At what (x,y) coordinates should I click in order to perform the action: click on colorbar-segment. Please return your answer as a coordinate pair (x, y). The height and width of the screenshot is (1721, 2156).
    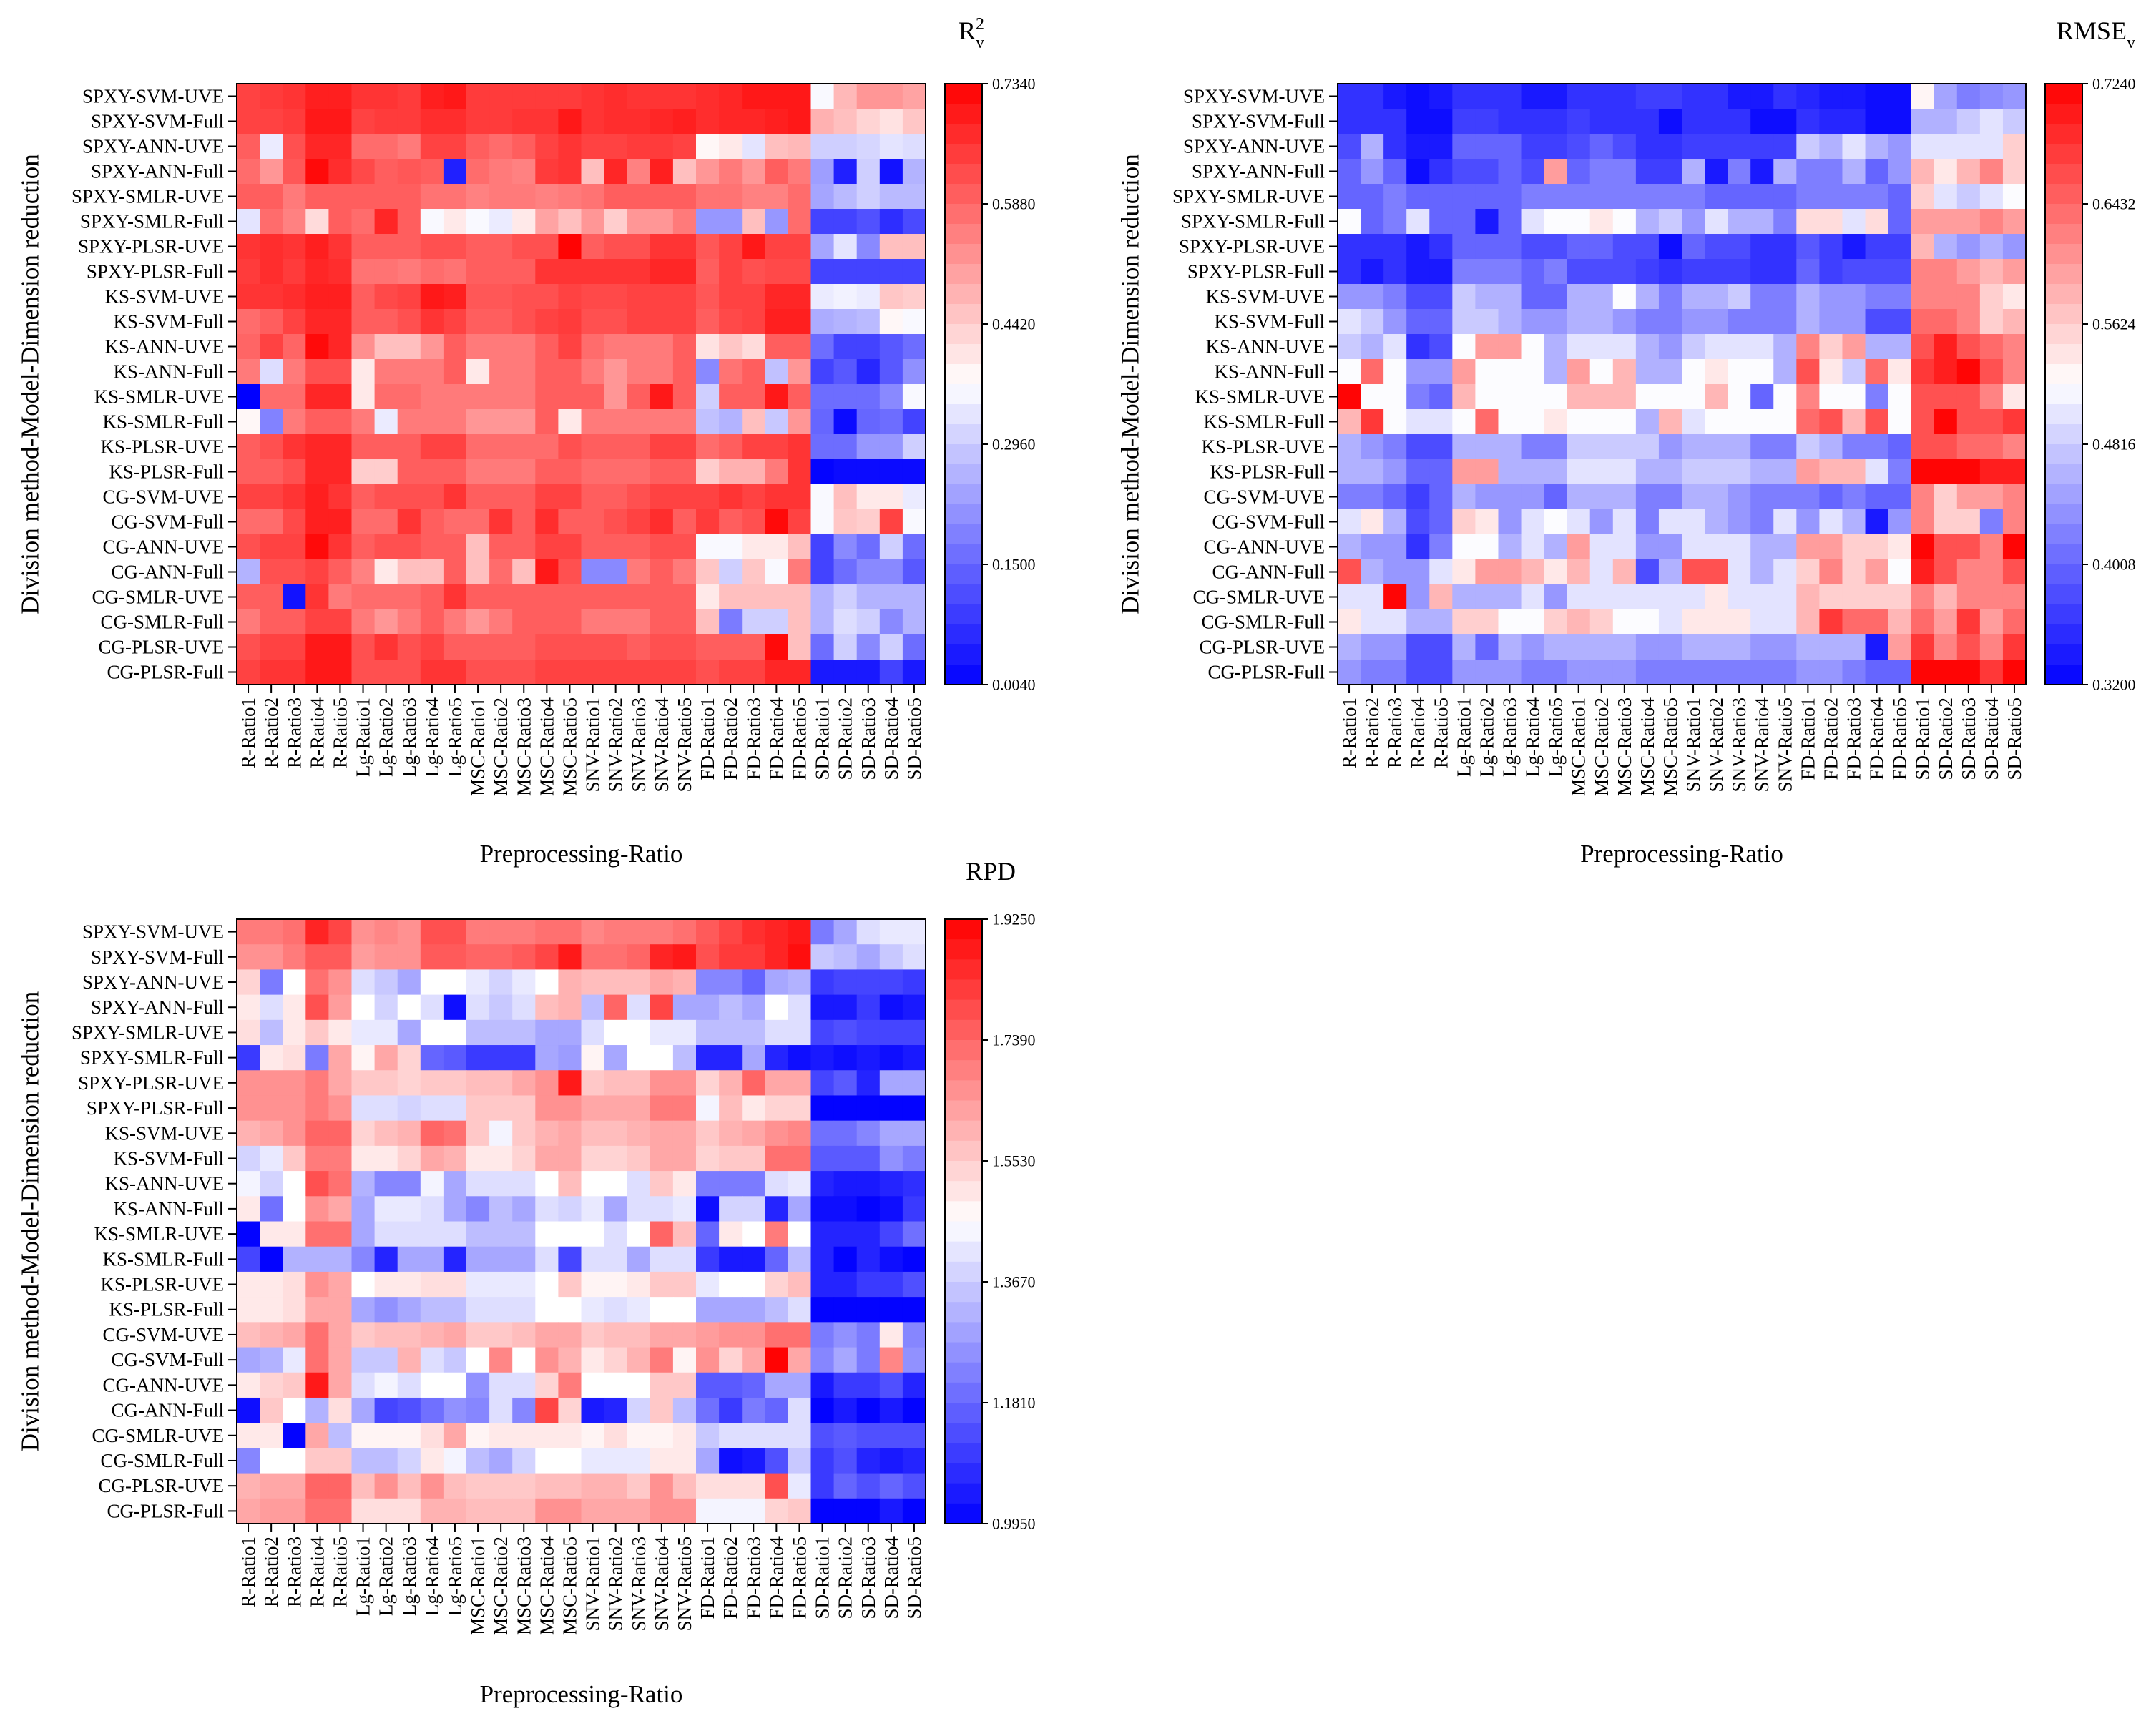
    Looking at the image, I should click on (964, 314).